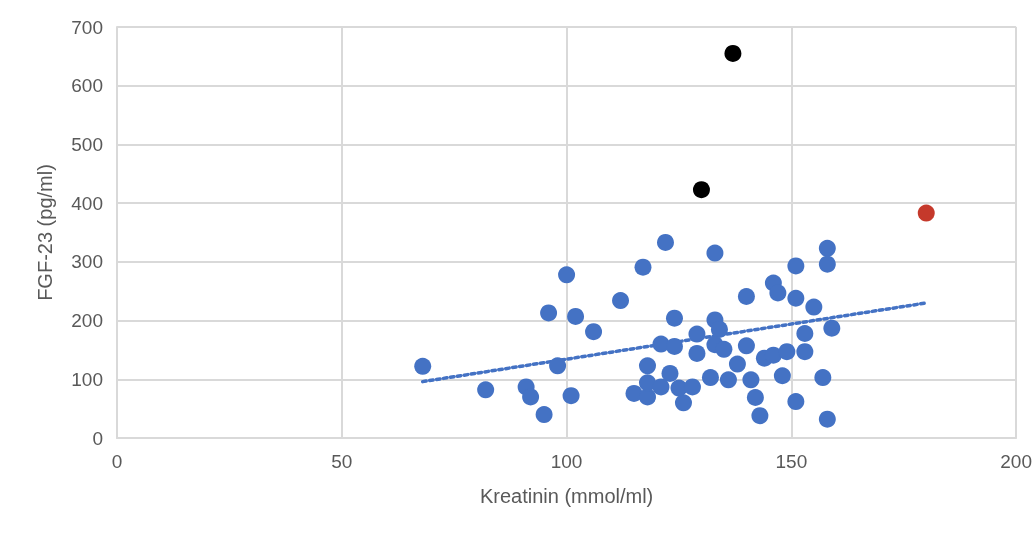  I want to click on y-tick-label: 600, so click(87, 86).